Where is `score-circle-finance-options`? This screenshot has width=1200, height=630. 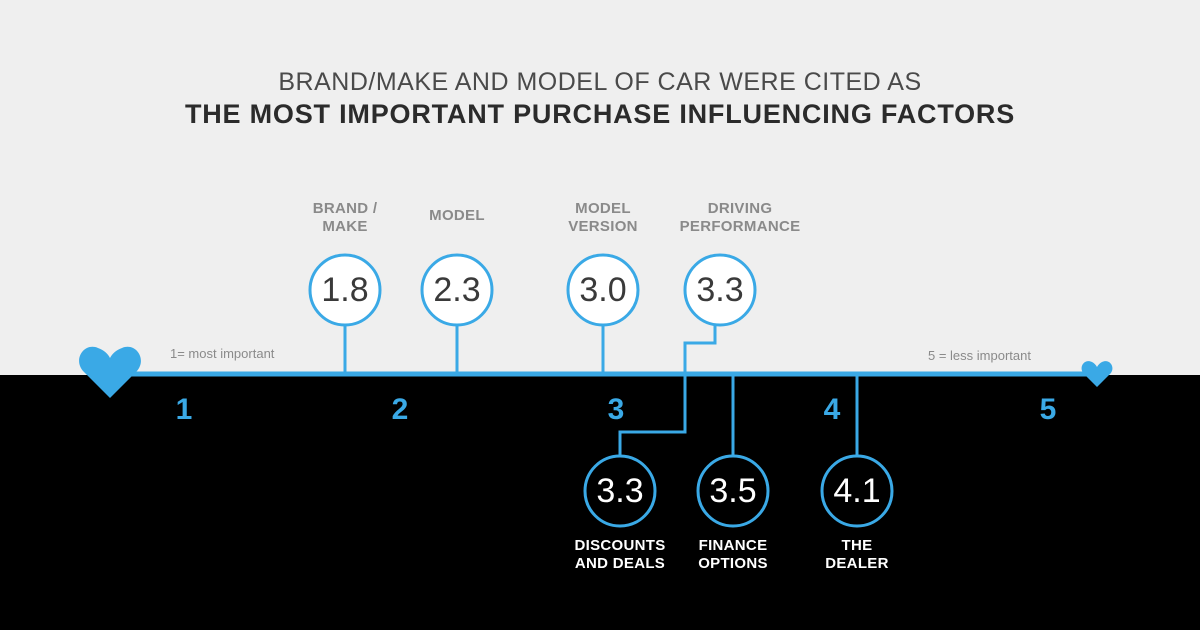
score-circle-finance-options is located at coordinates (733, 491).